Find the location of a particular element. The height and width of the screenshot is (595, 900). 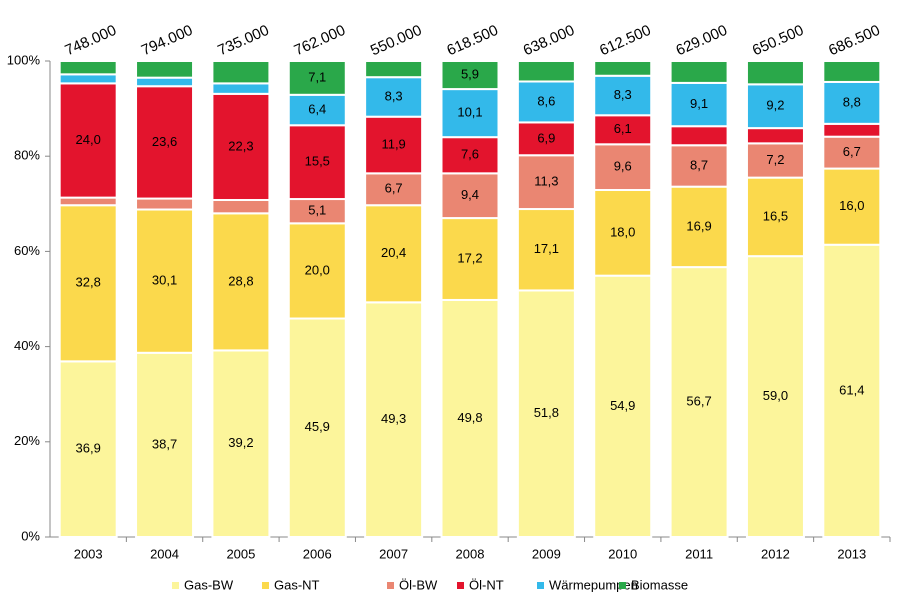

value-label: 8,3 is located at coordinates (623, 94).